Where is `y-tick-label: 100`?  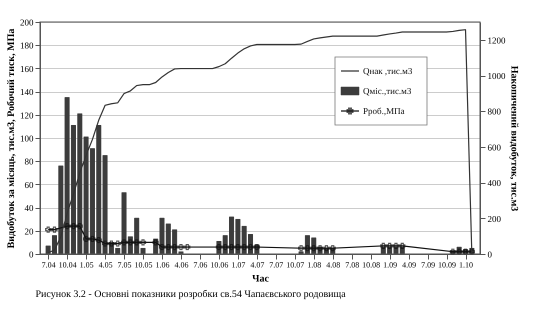 y-tick-label: 100 is located at coordinates (27, 139).